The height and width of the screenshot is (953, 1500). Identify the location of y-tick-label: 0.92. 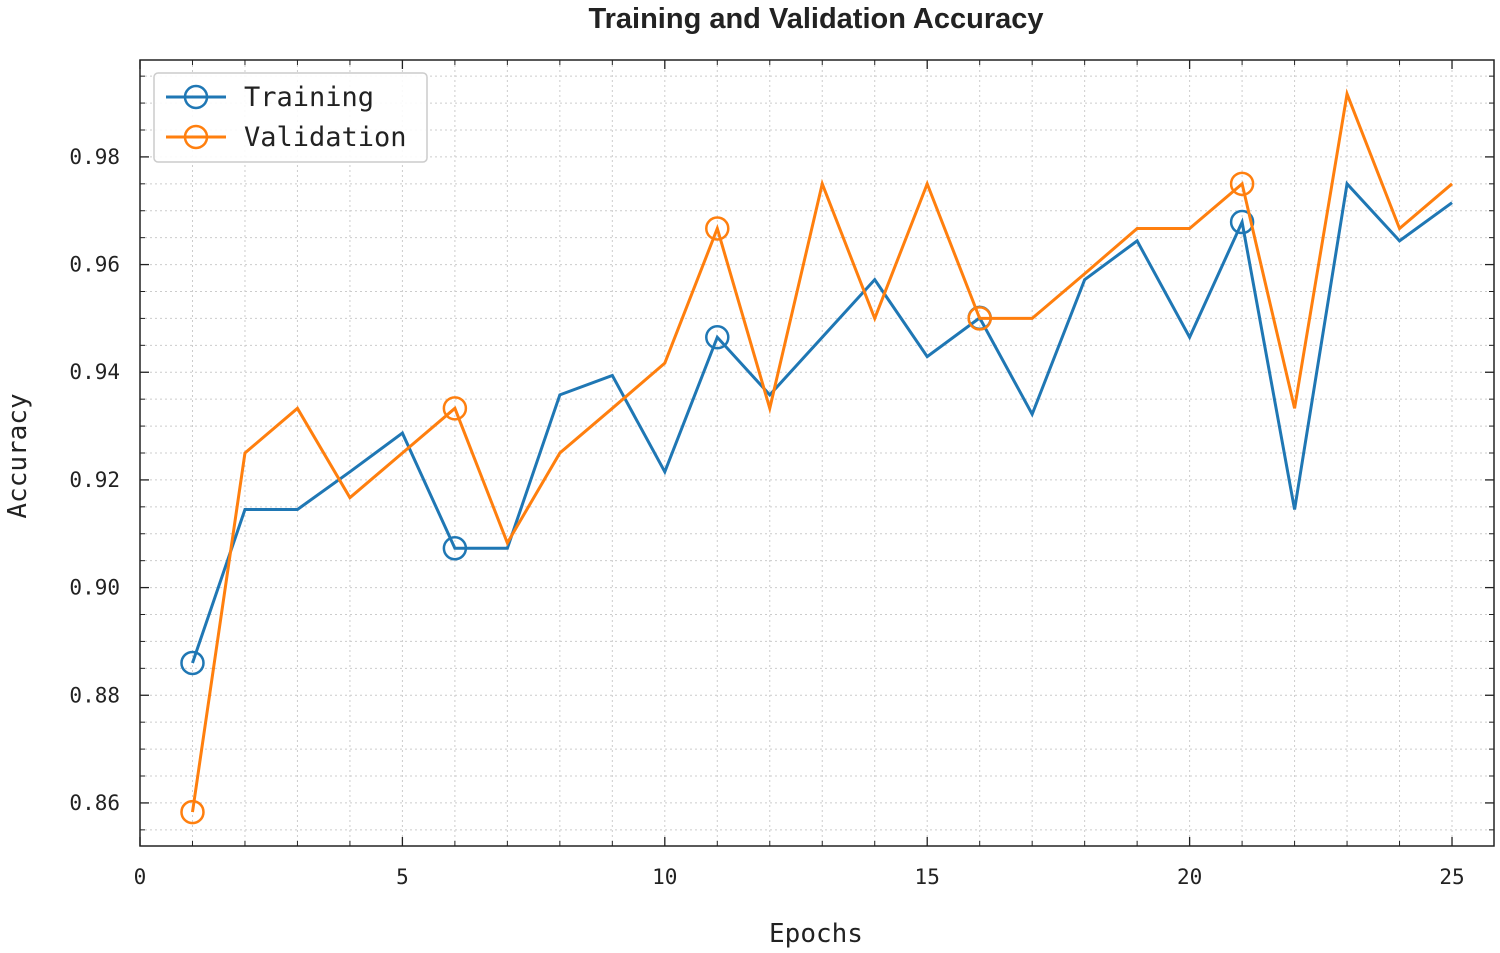
(94, 480).